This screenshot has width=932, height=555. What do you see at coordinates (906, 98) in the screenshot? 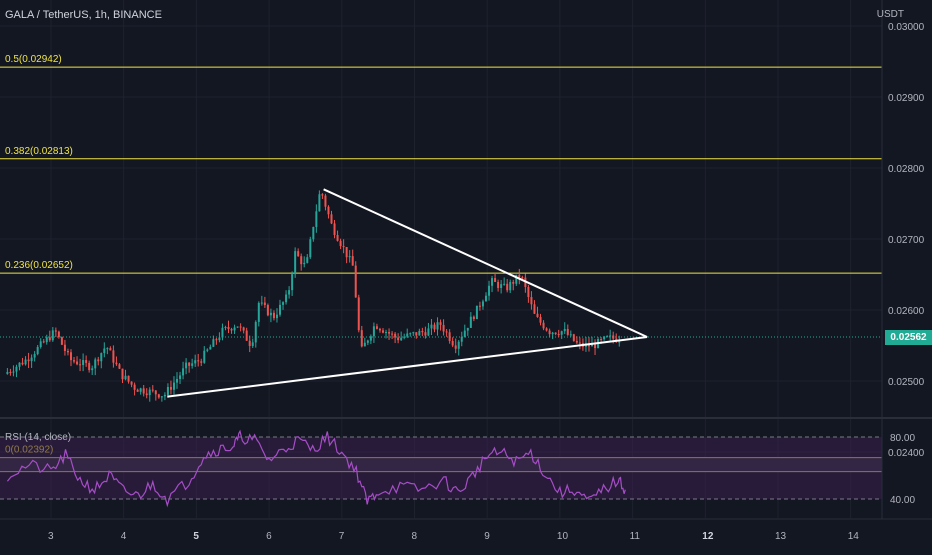
I see `price-axis-tick-label: 0.02900` at bounding box center [906, 98].